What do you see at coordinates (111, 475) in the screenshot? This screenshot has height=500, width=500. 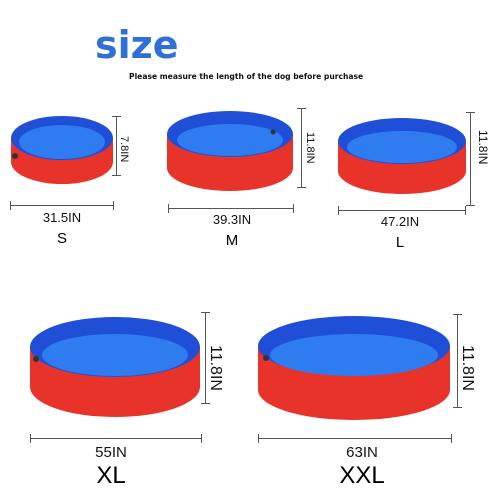 I see `pool-xl-size-label: XL` at bounding box center [111, 475].